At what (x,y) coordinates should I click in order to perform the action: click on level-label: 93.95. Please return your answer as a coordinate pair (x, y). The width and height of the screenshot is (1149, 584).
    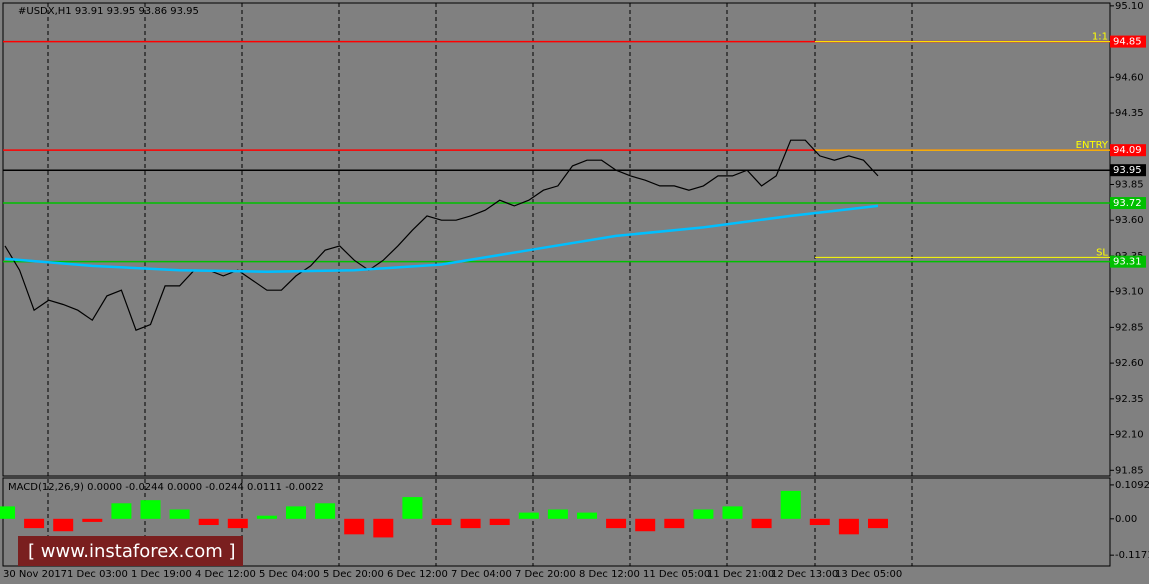
    Looking at the image, I should click on (1127, 170).